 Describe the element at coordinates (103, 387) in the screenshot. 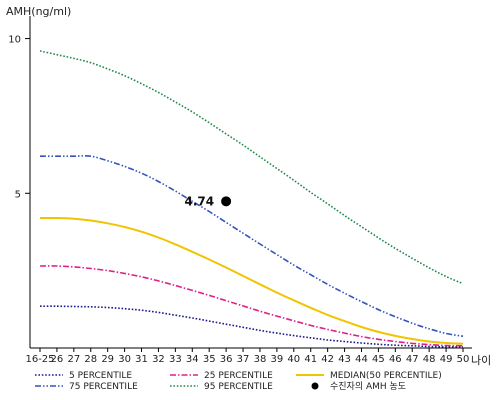

I see `legend-label: 75 PERCENTILE` at that location.